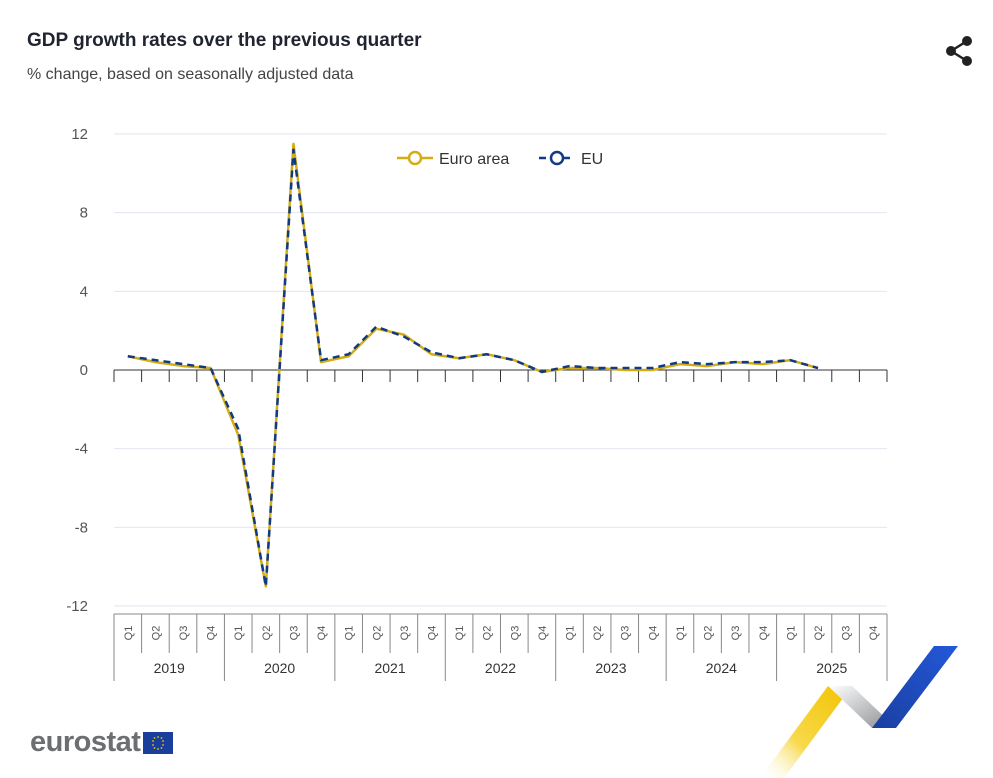 This screenshot has height=778, width=993. I want to click on y-tick-label: -8, so click(81, 527).